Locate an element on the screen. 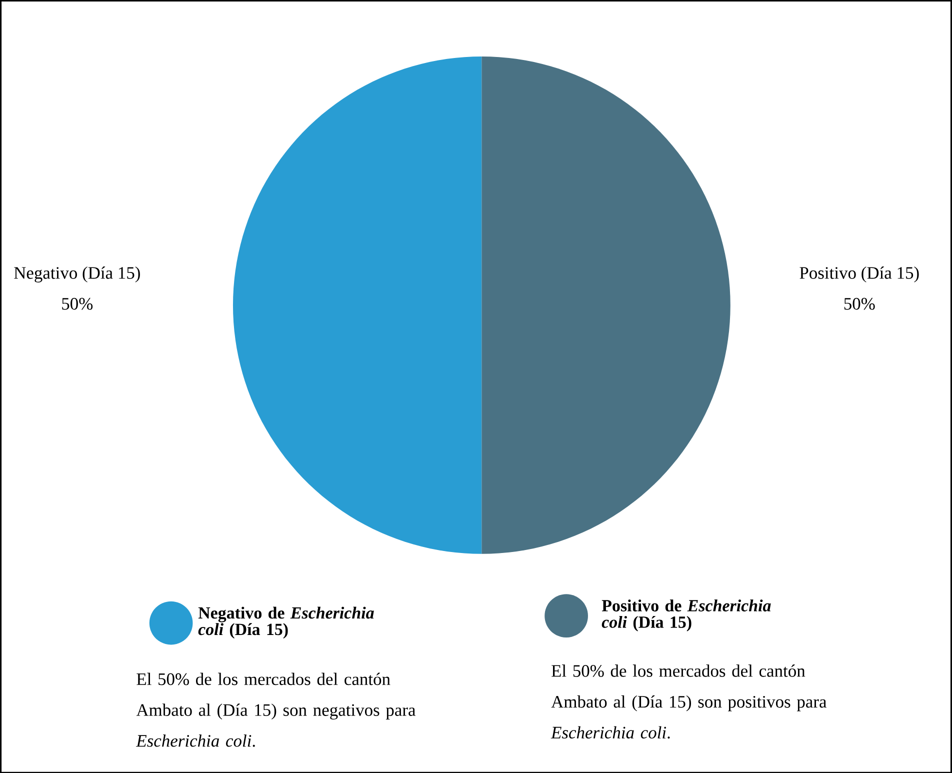 The height and width of the screenshot is (773, 952). slice-label: Negativo (Día 15) is located at coordinates (77, 274).